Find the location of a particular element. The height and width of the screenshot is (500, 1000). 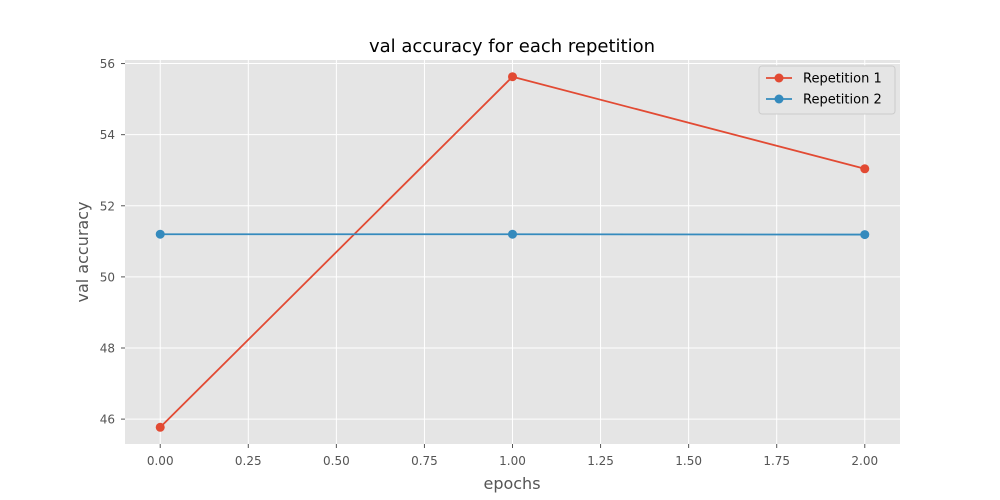

legend-box is located at coordinates (827, 90).